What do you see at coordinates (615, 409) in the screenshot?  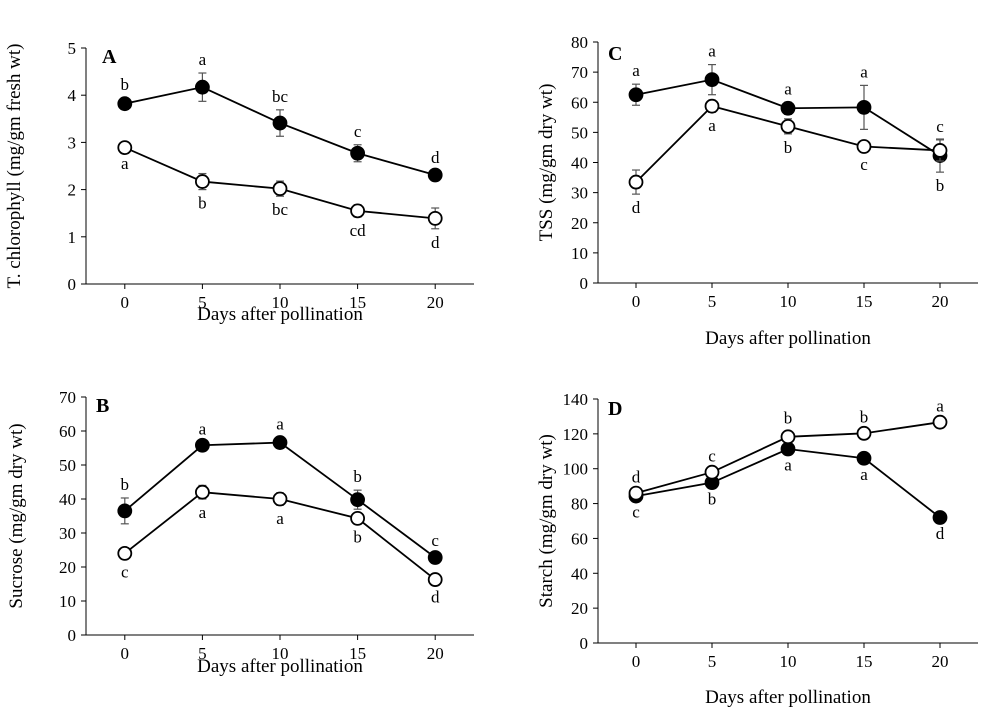 I see `panel-letter: D` at bounding box center [615, 409].